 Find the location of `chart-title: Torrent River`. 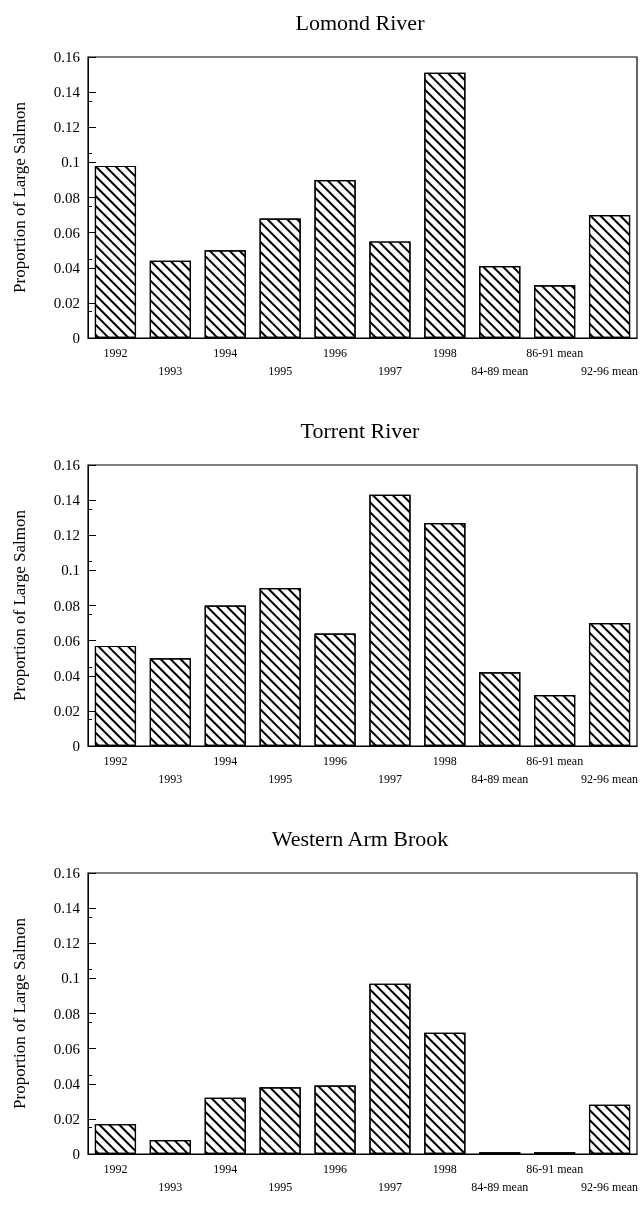

chart-title: Torrent River is located at coordinates (360, 430).